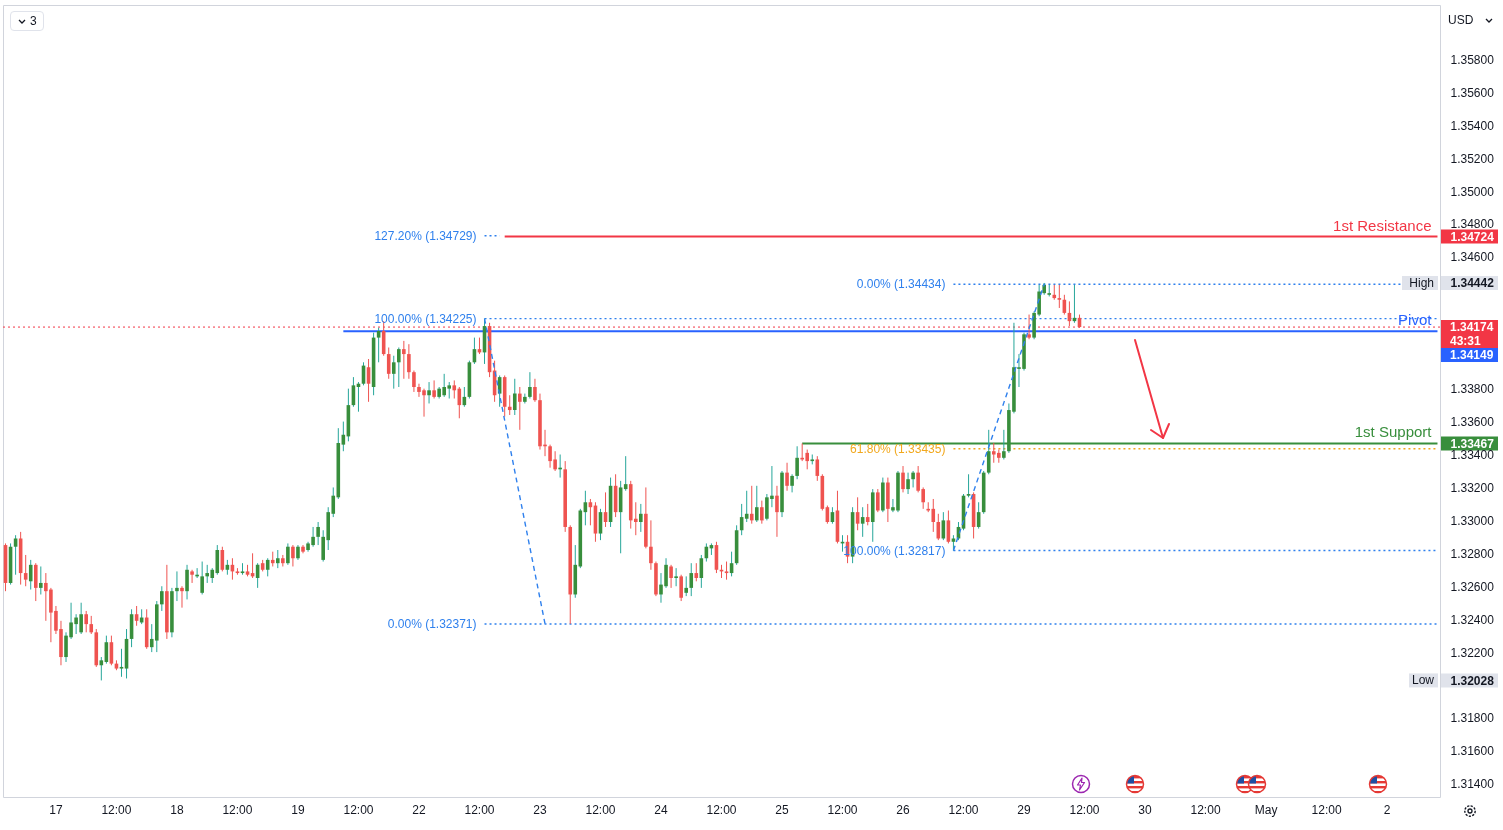  Describe the element at coordinates (1472, 333) in the screenshot. I see `ref-line-label: 1.34174 43:31` at that location.